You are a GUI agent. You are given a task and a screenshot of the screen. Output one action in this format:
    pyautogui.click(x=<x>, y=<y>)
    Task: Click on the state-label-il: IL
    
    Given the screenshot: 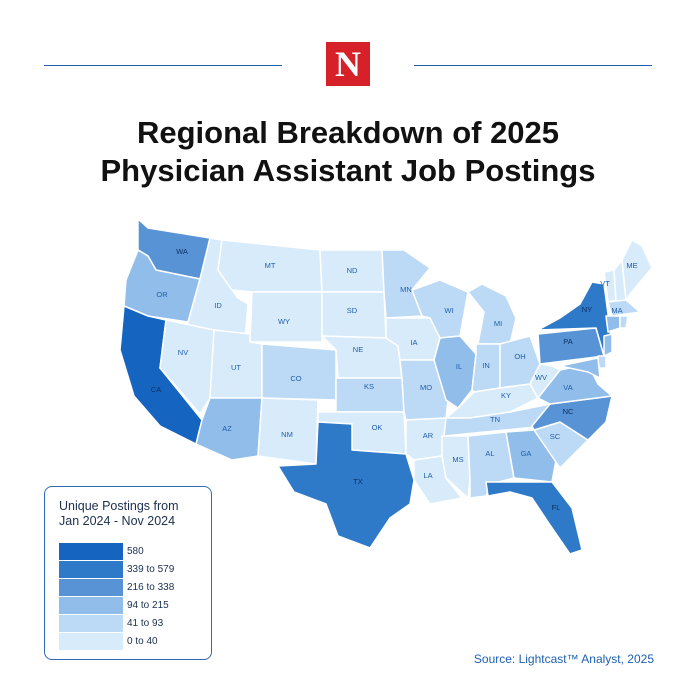 What is the action you would take?
    pyautogui.click(x=459, y=366)
    